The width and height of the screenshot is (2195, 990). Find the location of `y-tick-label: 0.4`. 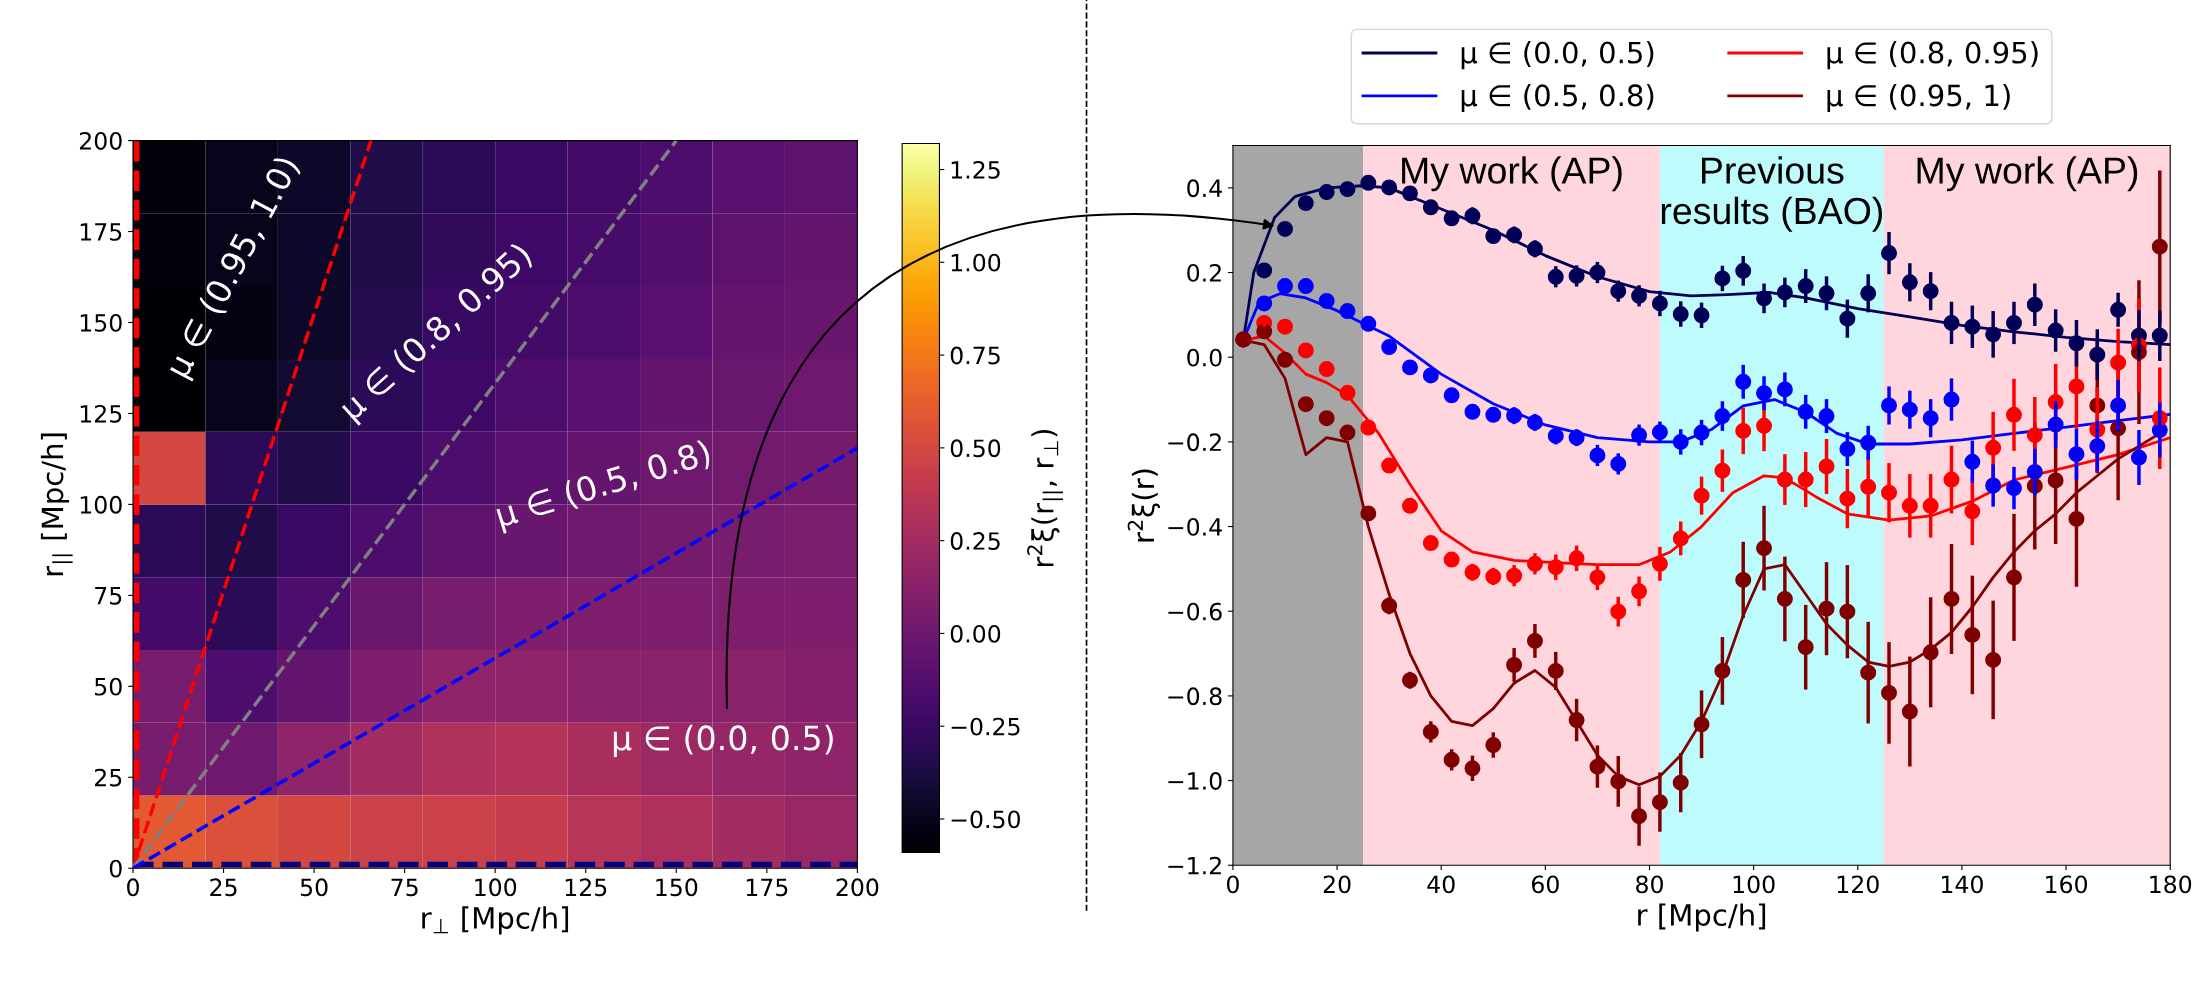

y-tick-label: 0.4 is located at coordinates (1204, 188).